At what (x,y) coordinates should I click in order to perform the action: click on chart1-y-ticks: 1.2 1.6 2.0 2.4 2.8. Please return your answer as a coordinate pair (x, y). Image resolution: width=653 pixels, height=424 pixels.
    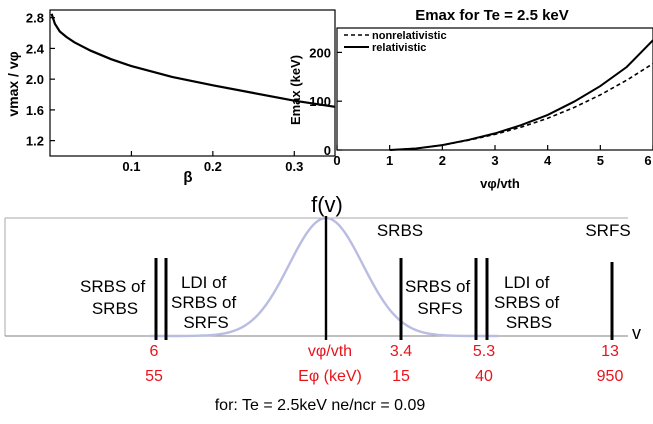
    Looking at the image, I should click on (40, 80).